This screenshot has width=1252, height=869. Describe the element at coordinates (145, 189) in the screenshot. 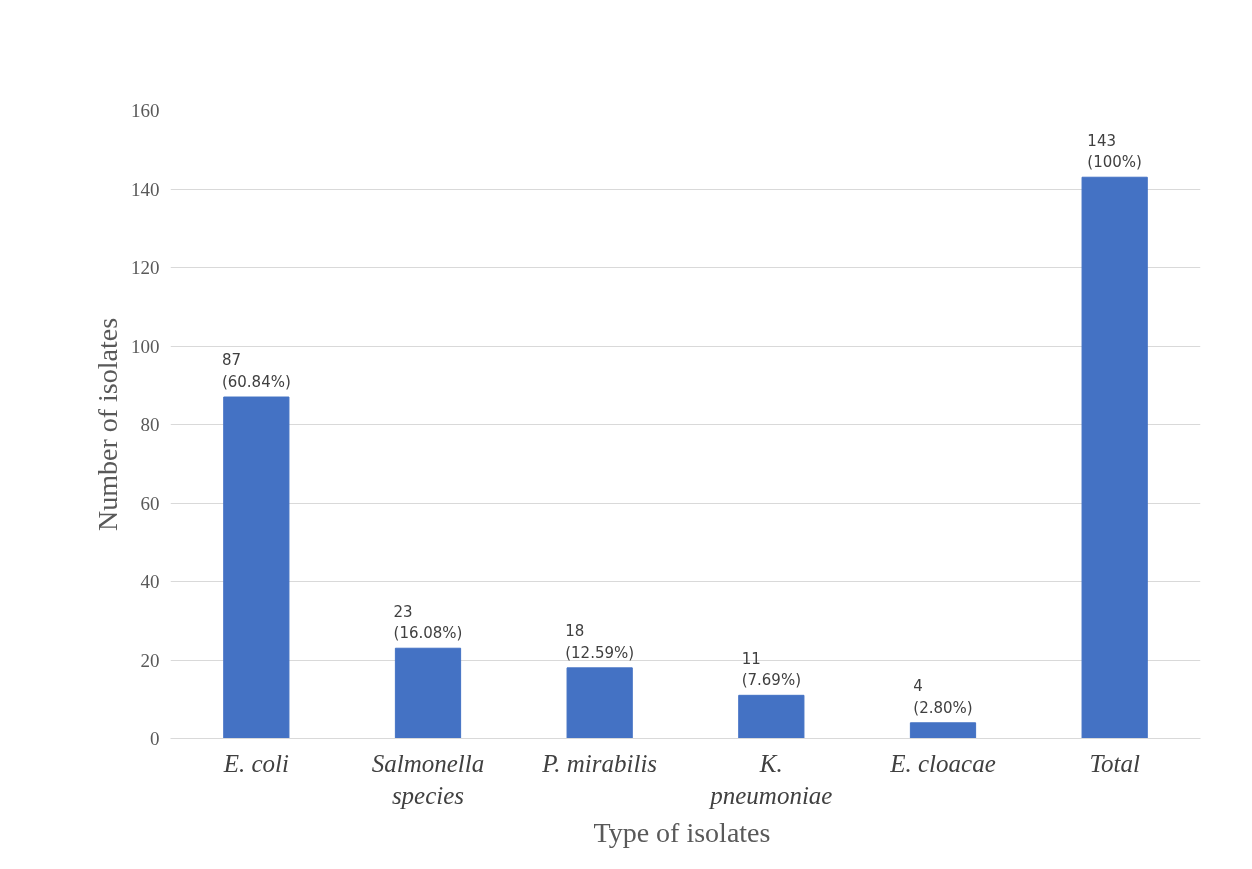

I see `y-tick-label: 140` at that location.